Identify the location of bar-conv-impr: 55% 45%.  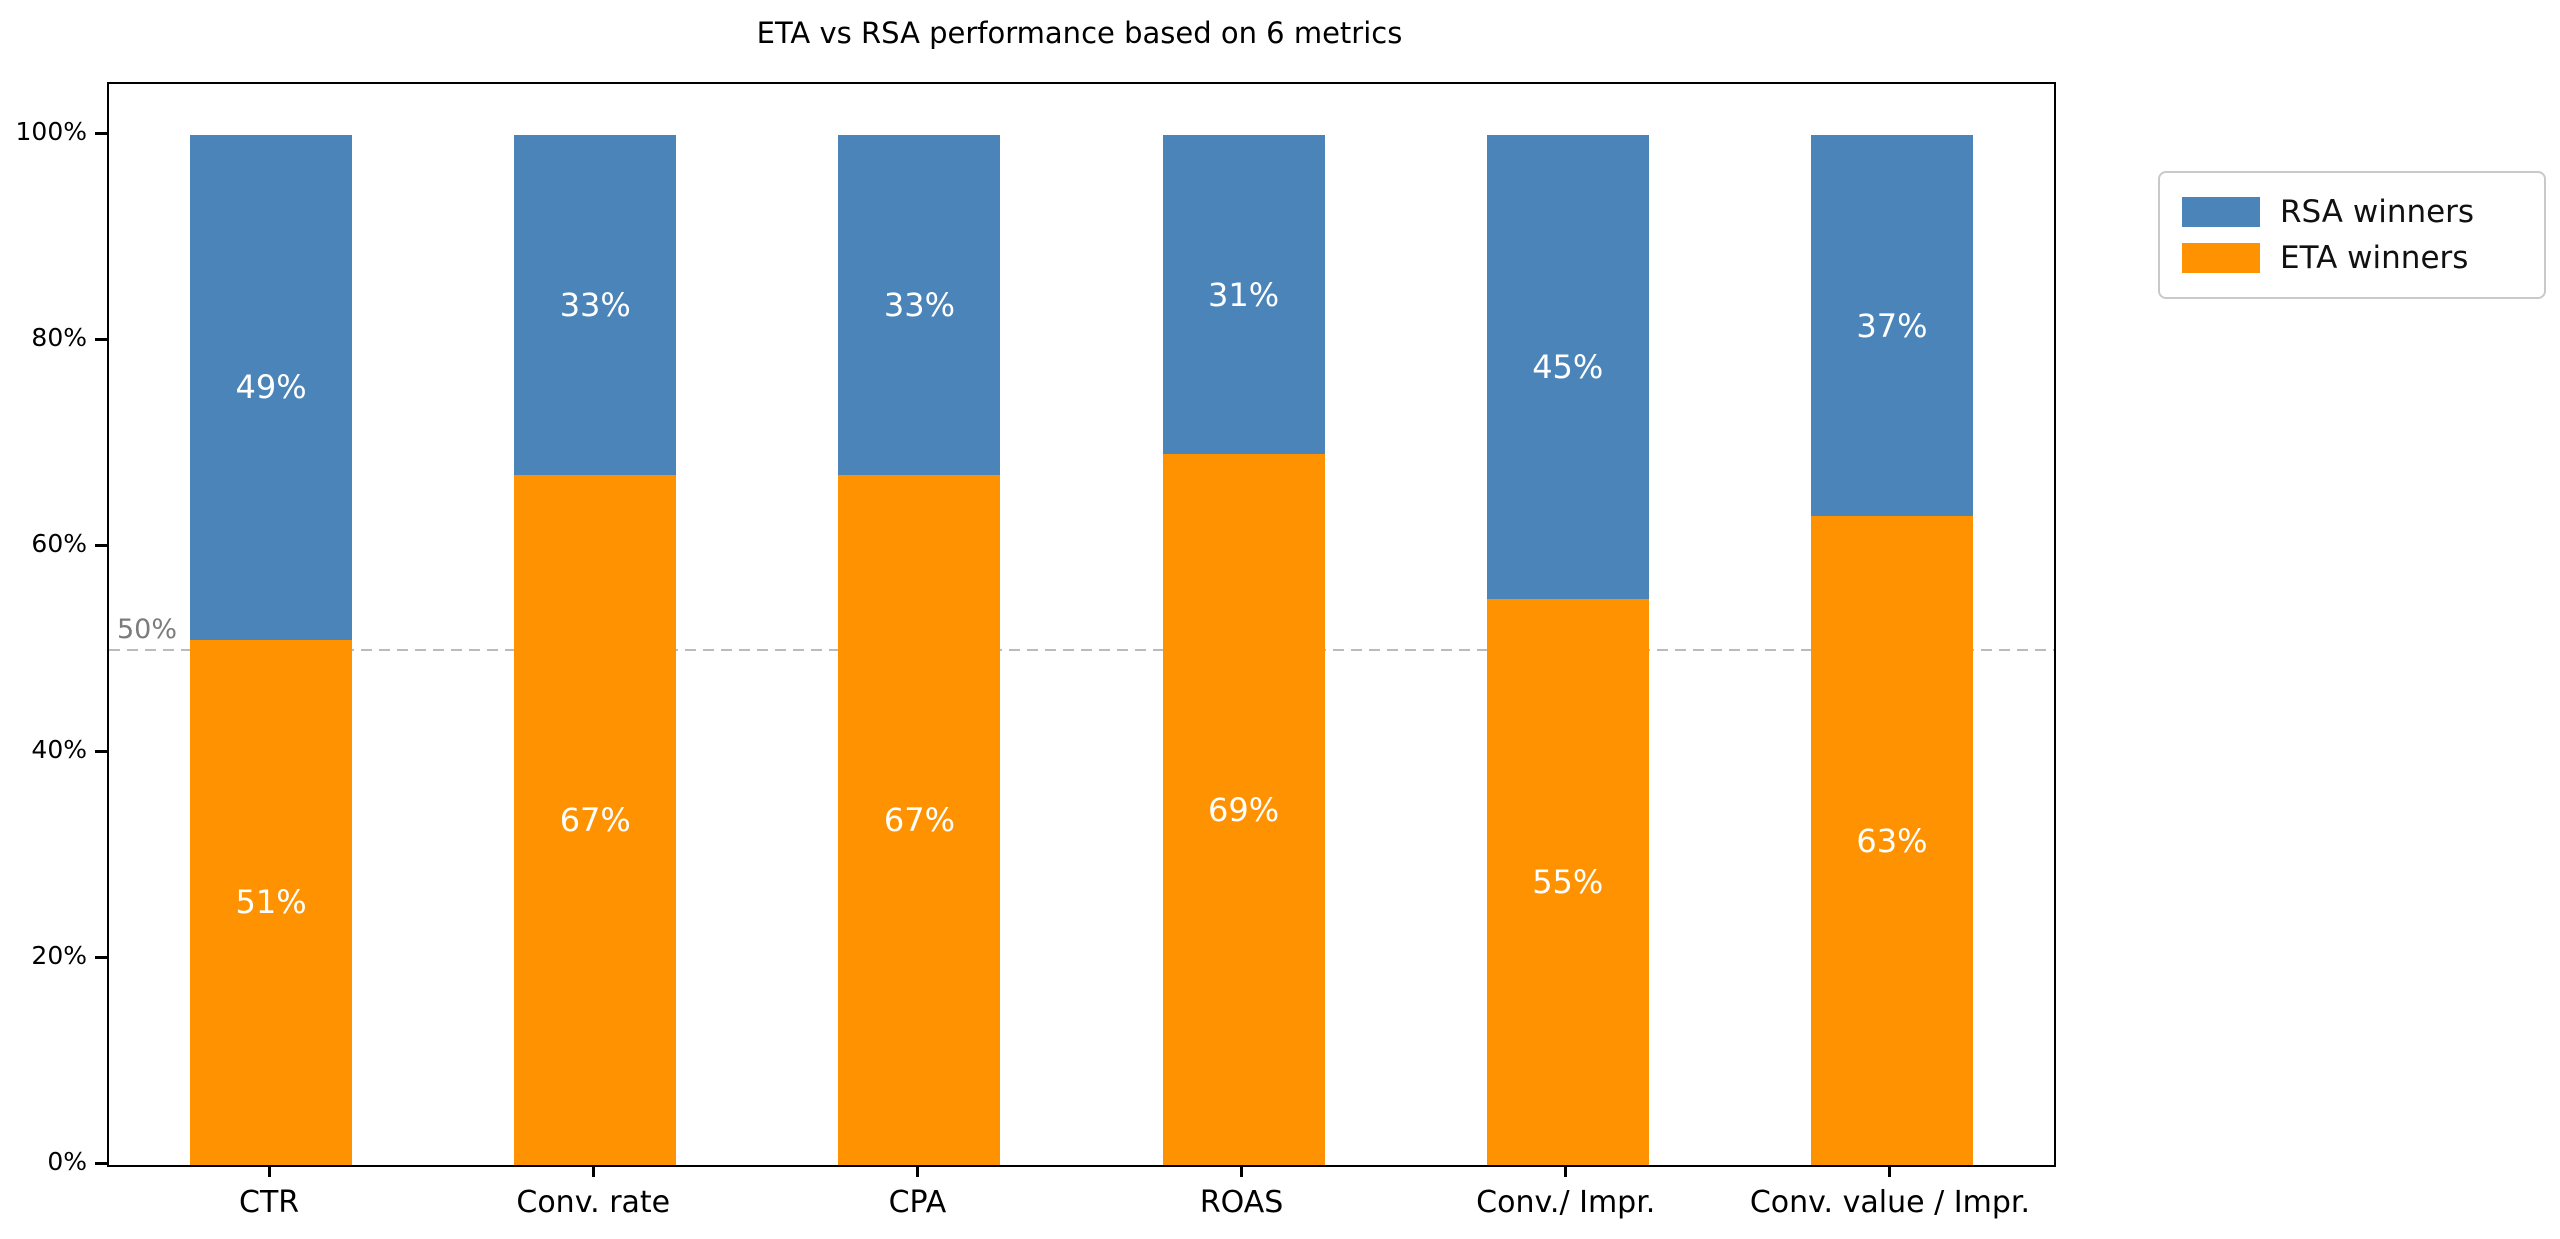
(1567, 650).